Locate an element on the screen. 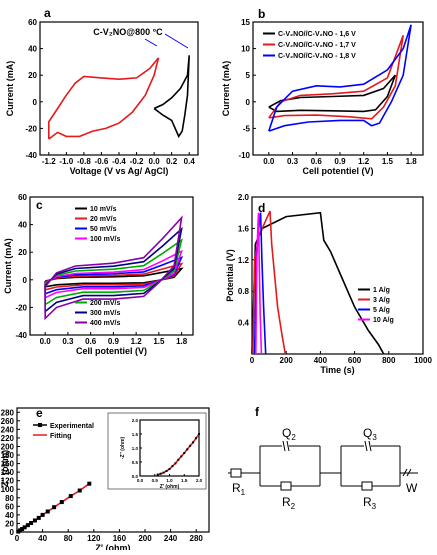 This screenshot has height=555, width=437. annotation-arrow is located at coordinates (151, 42).